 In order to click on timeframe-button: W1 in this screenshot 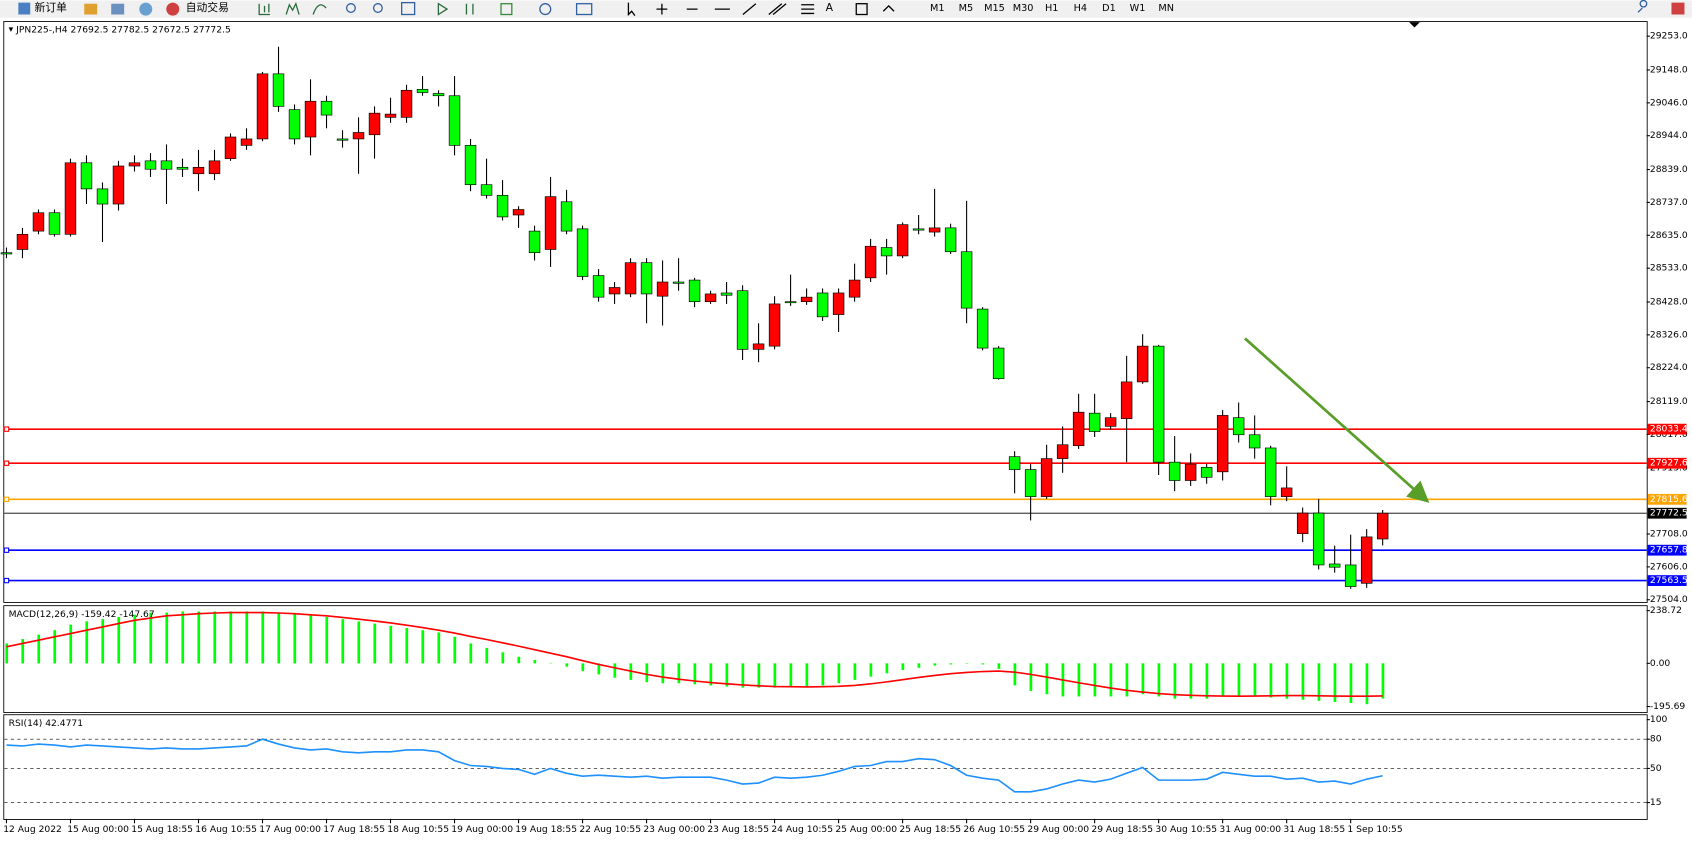, I will do `click(1138, 8)`.